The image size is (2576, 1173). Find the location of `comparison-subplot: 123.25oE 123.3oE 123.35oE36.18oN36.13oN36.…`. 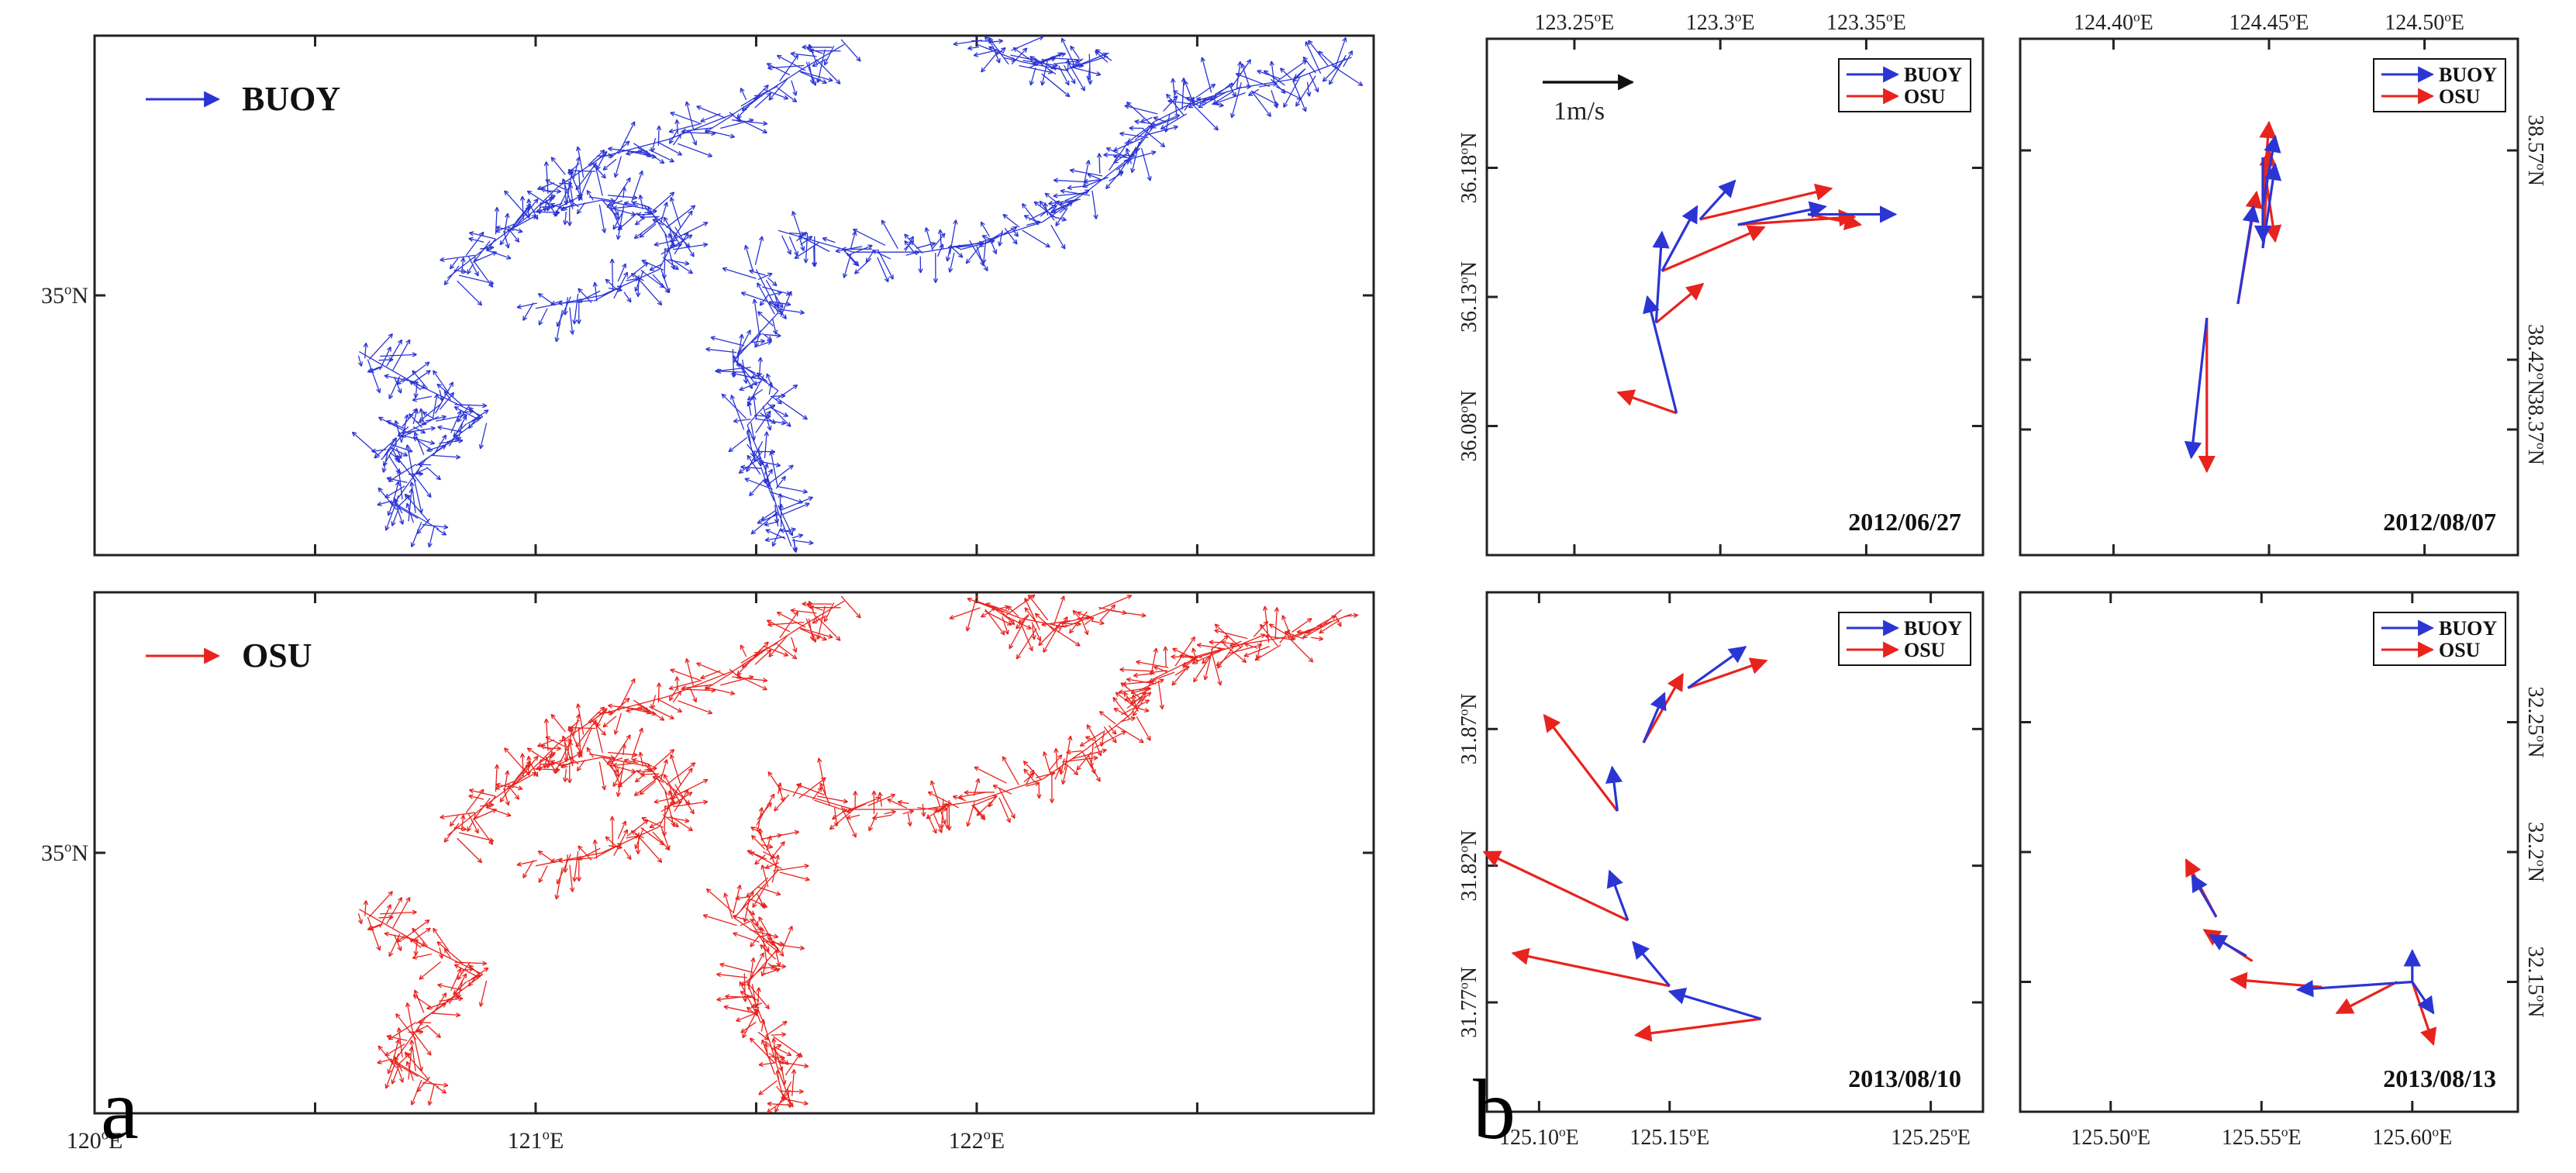

comparison-subplot: 123.25oE 123.3oE 123.35oE36.18oN36.13oN36.… is located at coordinates (1720, 283).